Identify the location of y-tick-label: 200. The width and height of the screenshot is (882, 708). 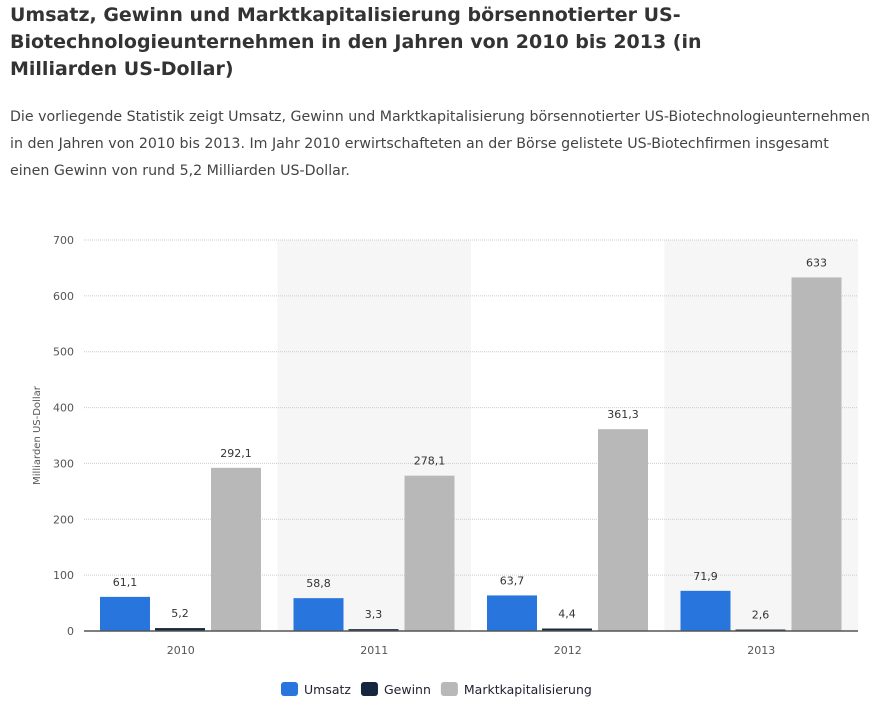
(63, 519).